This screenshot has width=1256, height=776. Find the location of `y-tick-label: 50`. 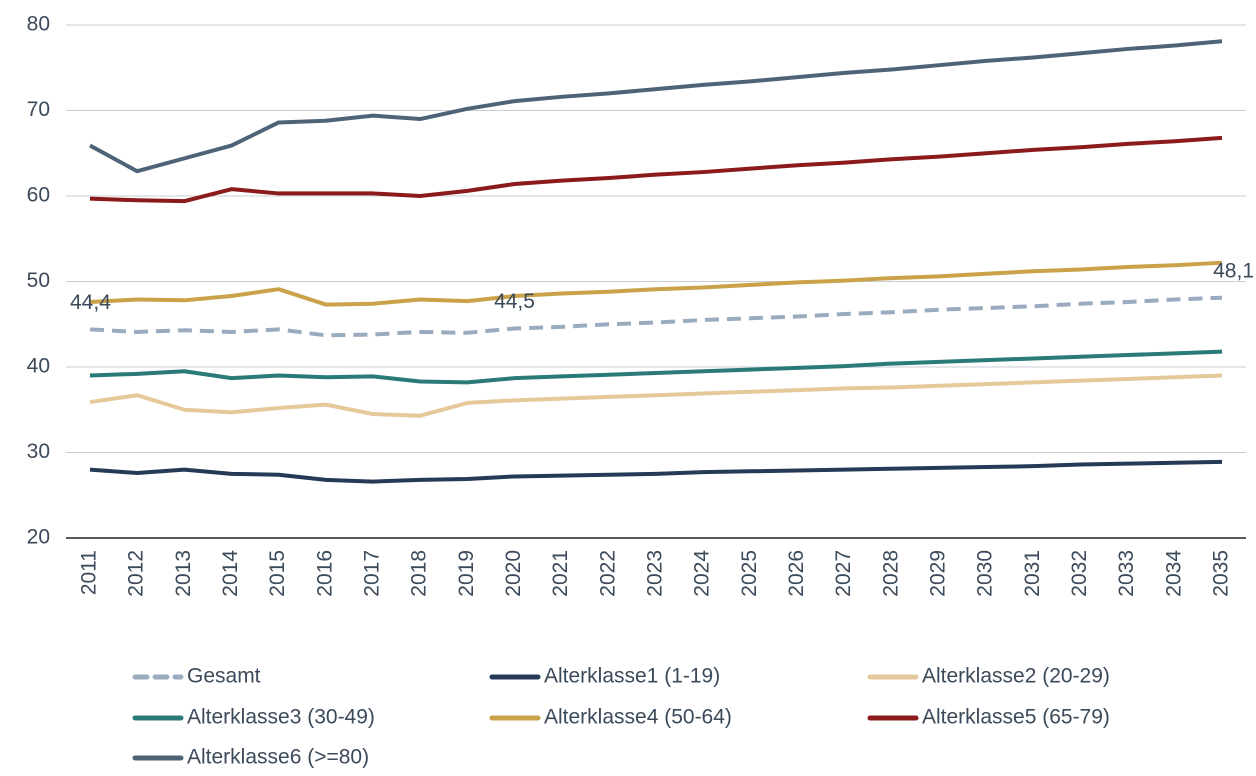

y-tick-label: 50 is located at coordinates (38, 280).